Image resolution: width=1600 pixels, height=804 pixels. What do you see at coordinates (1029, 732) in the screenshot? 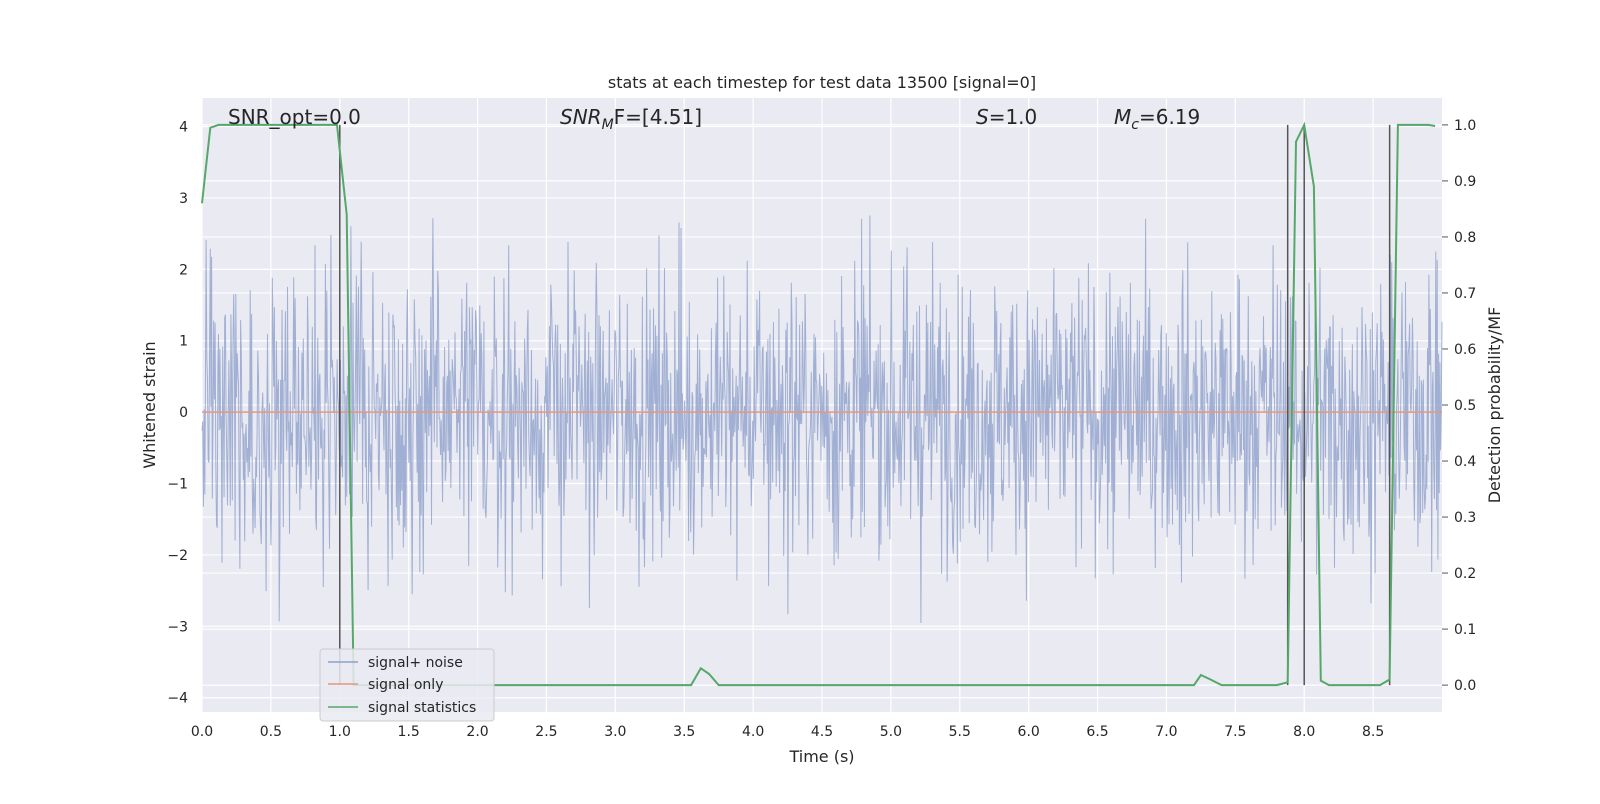
I see `x-tick-label: 6.0` at bounding box center [1029, 732].